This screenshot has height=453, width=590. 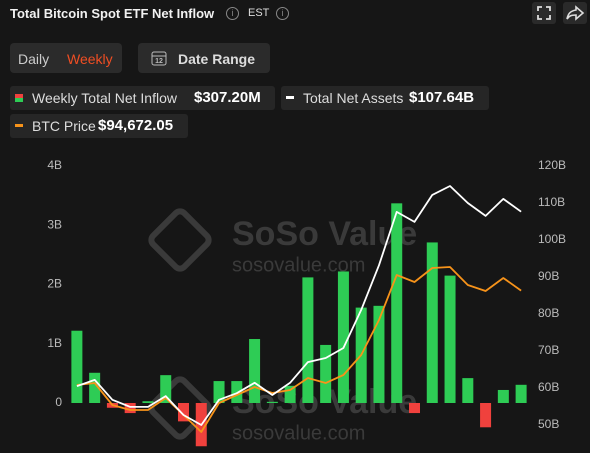 I want to click on y-tick-label: 4B, so click(x=54, y=165).